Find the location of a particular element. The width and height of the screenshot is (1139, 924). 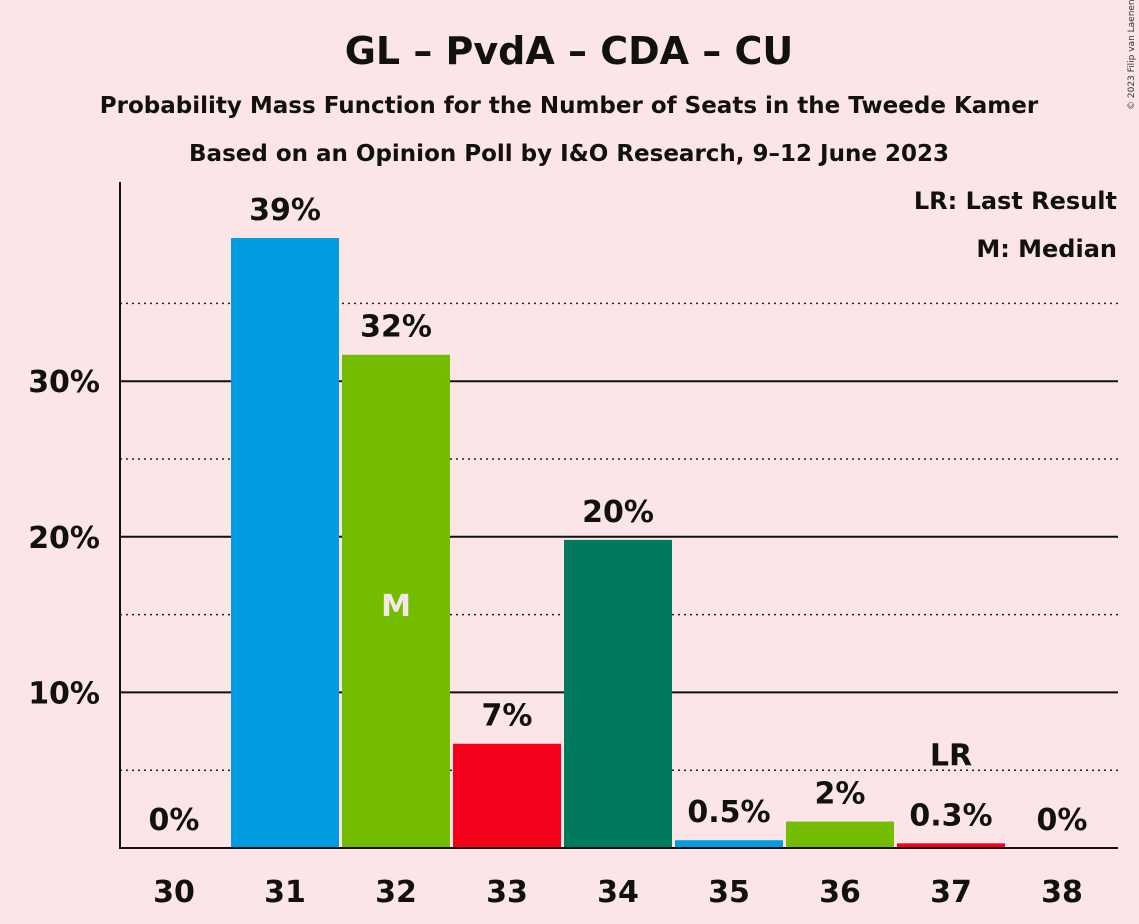

x-tick-label-37: 37 is located at coordinates (951, 892).